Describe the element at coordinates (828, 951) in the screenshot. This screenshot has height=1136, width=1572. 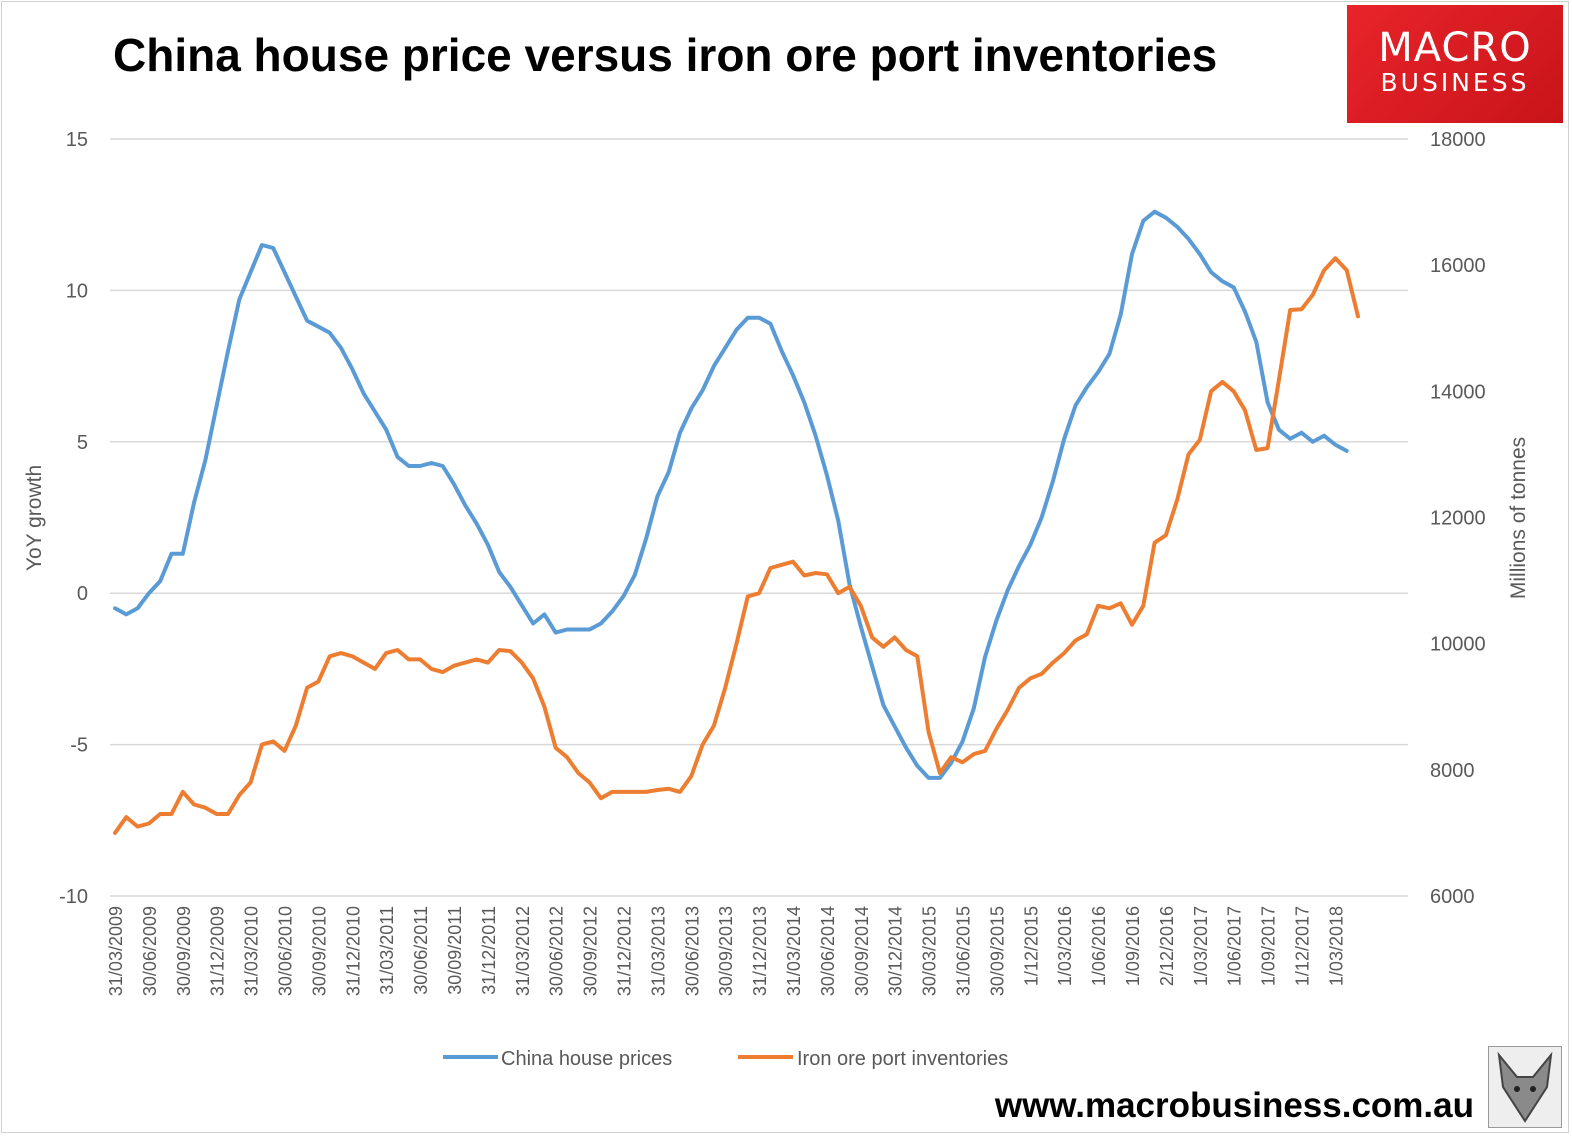
I see `x-tick-label: 30/06/2014` at that location.